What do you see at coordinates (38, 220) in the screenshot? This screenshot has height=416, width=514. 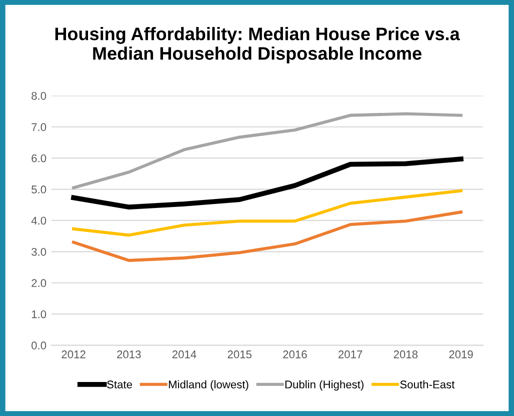 I see `y-tick-label: 4.0` at bounding box center [38, 220].